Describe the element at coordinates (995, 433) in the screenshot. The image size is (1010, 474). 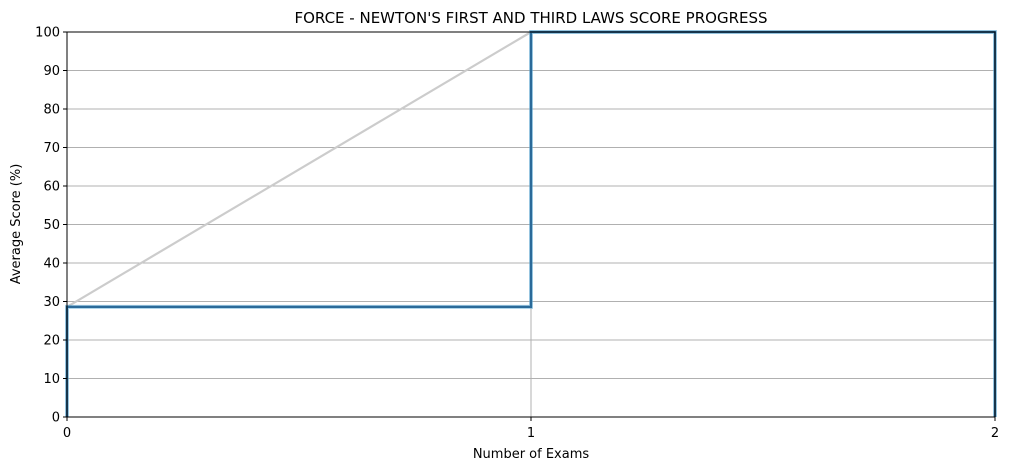
I see `x-tick-label: 2` at that location.